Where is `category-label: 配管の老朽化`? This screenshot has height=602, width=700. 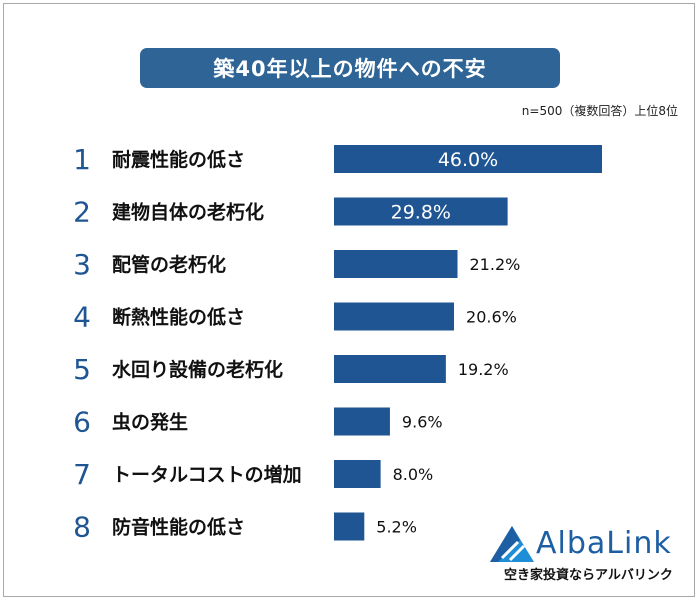 category-label: 配管の老朽化 is located at coordinates (169, 264).